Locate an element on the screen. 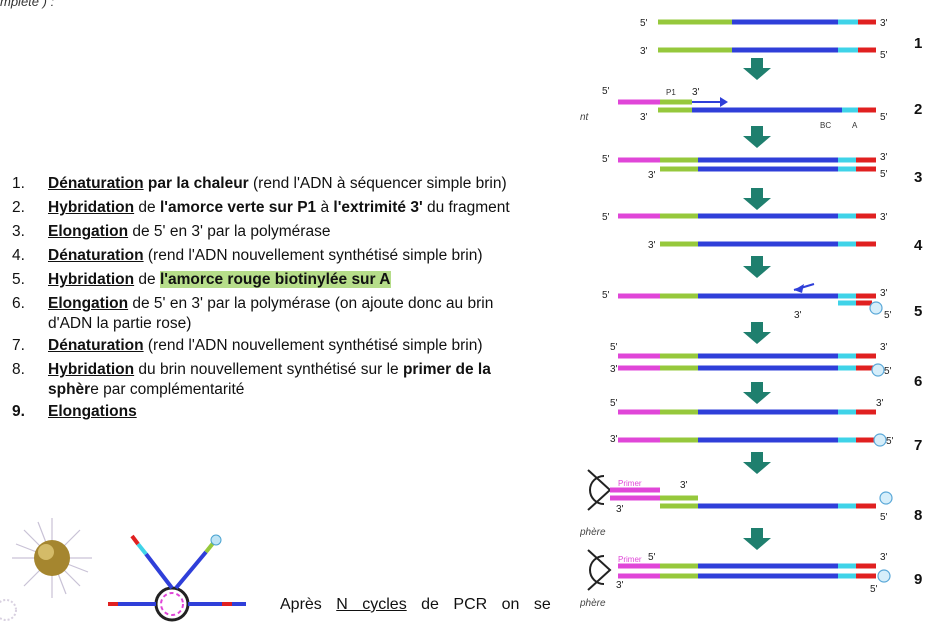 This screenshot has height=624, width=947. step-number: 8. is located at coordinates (18, 369).